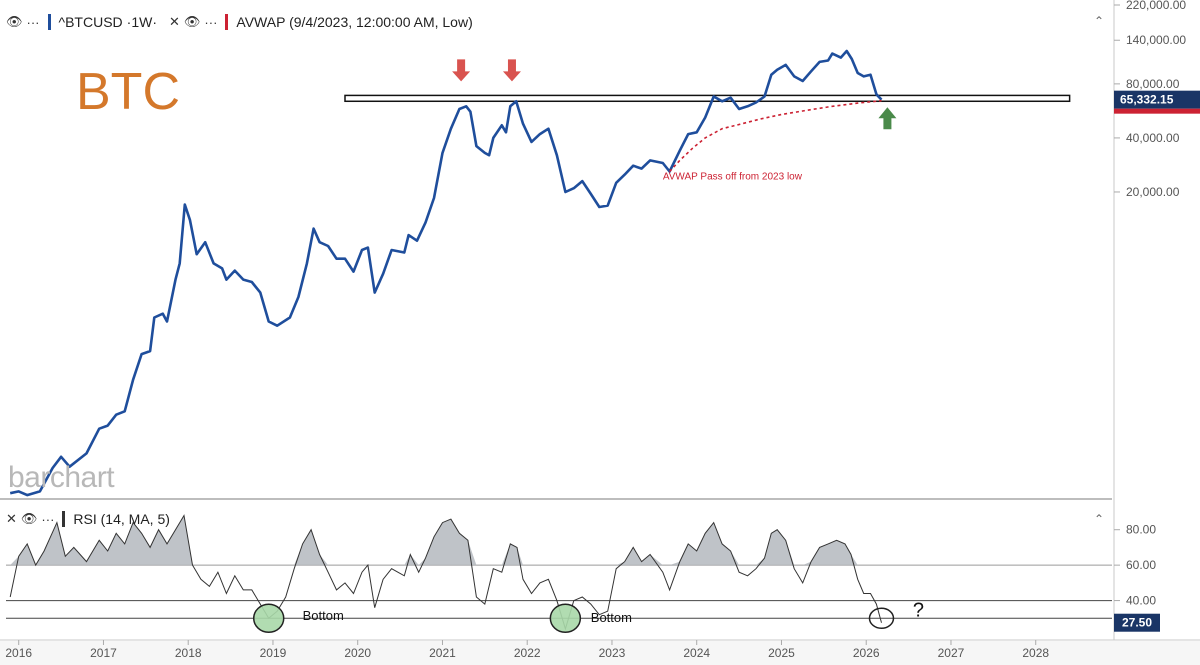  What do you see at coordinates (446, 540) in the screenshot?
I see `rsi-overbought-fill` at bounding box center [446, 540].